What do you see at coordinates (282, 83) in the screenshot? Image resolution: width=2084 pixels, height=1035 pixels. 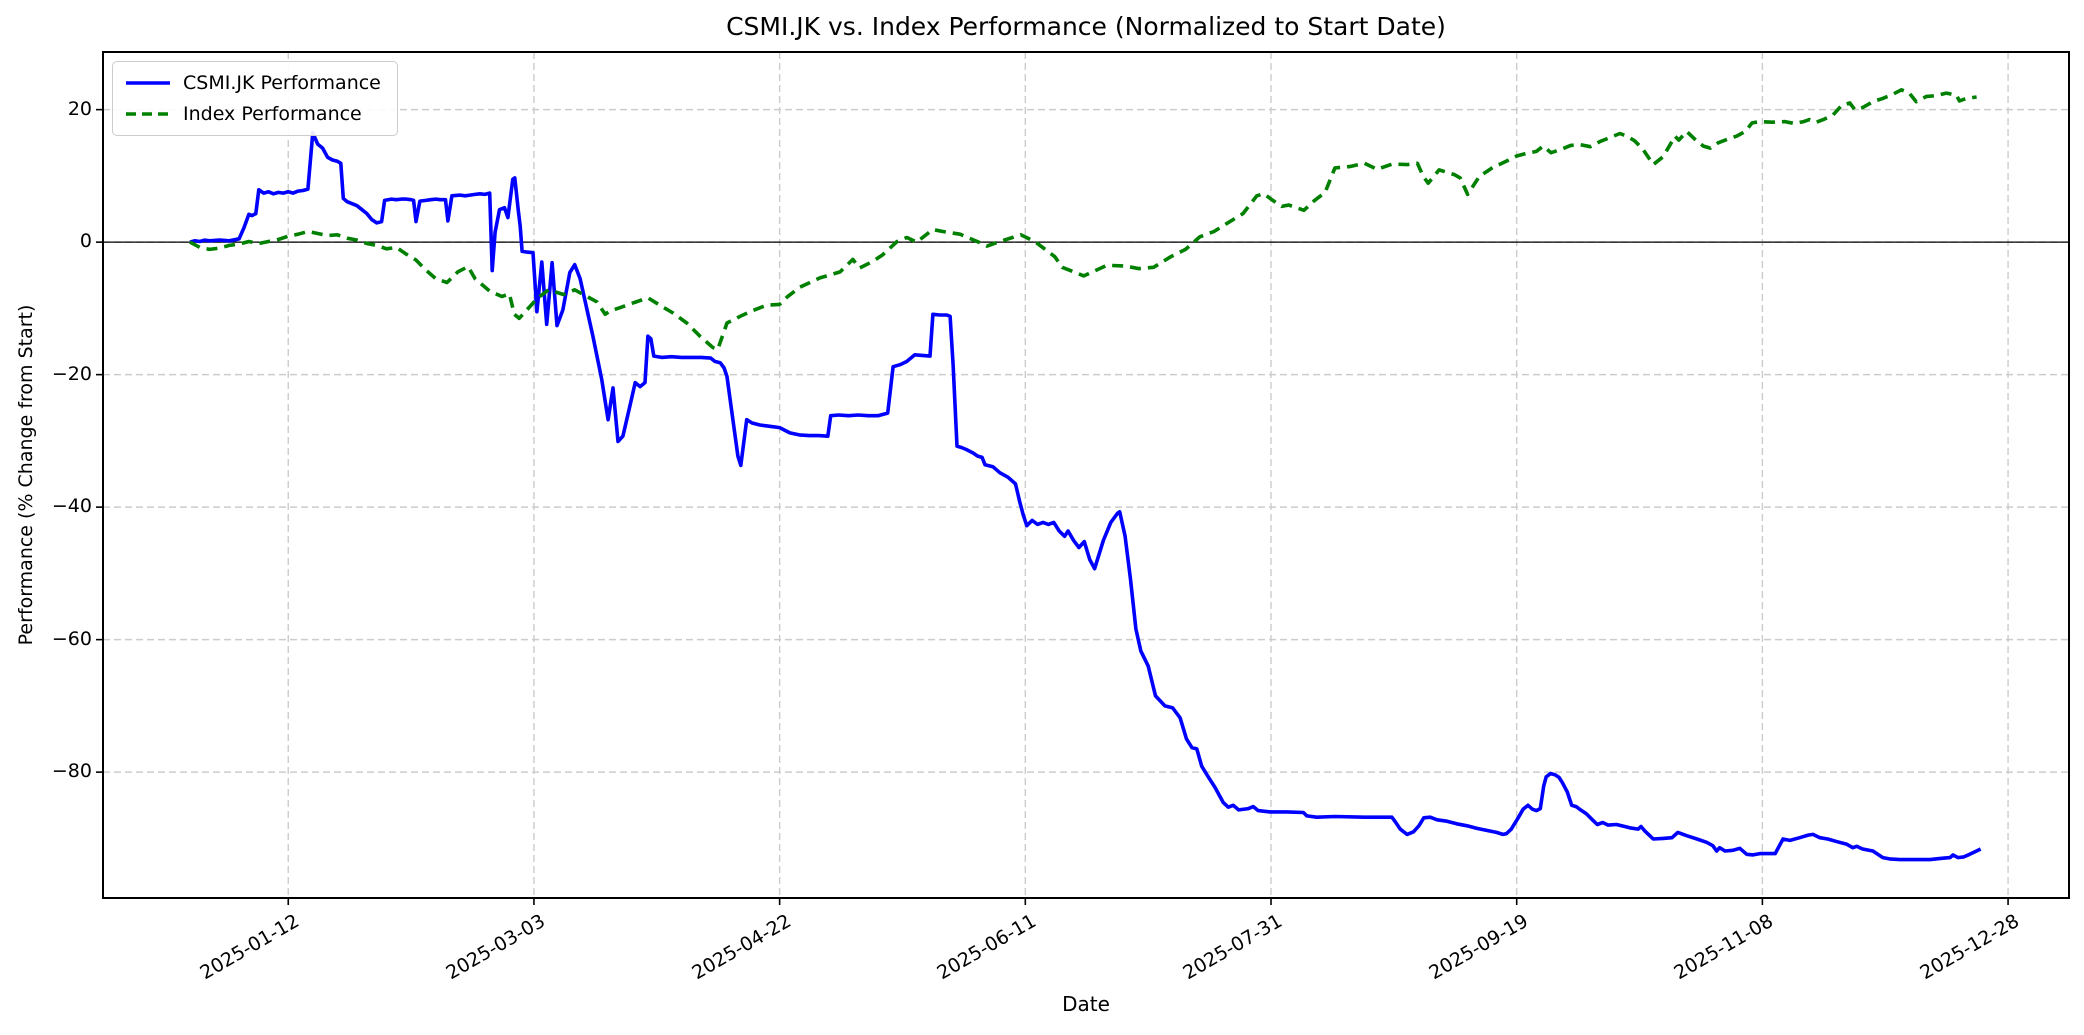 I see `legend-label: CSMI.JK Performance` at bounding box center [282, 83].